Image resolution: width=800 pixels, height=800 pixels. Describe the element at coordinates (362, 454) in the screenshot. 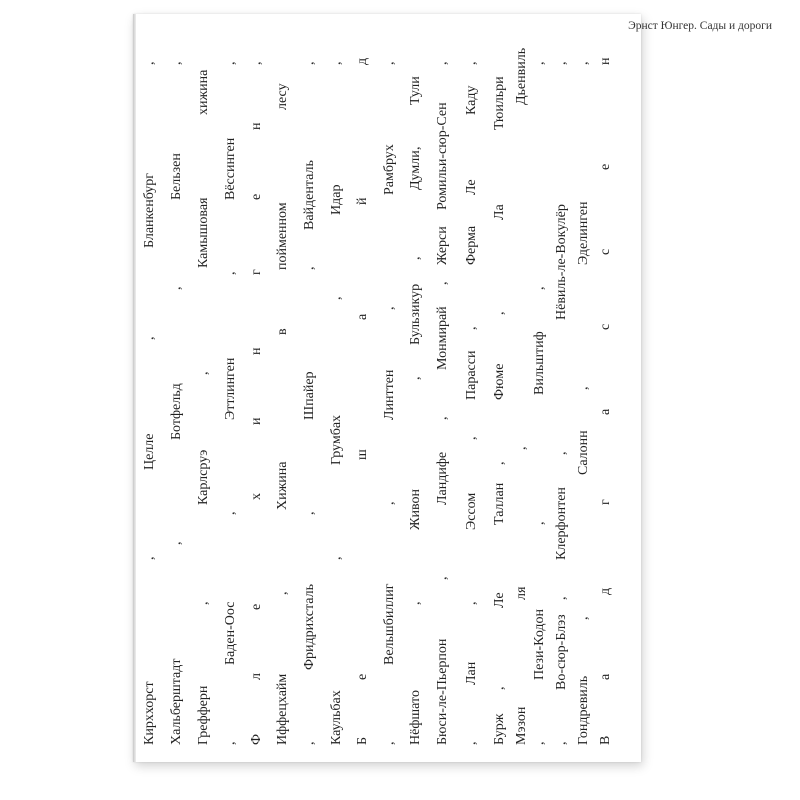

I see `poem-word: ш` at that location.